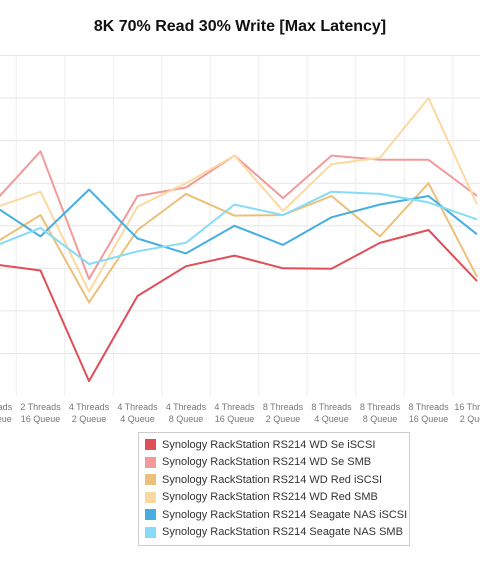 The height and width of the screenshot is (568, 480). I want to click on legend-label: Synology RackStation RS214 WD Red iSCSI, so click(272, 479).